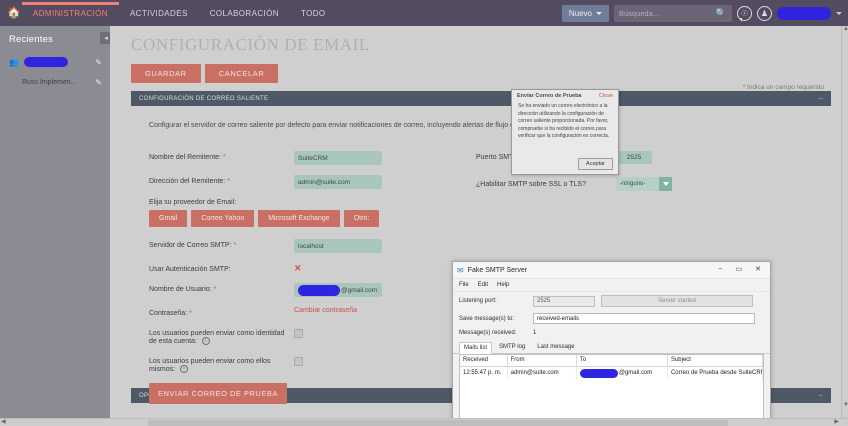 The height and width of the screenshot is (426, 848). I want to click on cell-from: admin@suite.com, so click(542, 373).